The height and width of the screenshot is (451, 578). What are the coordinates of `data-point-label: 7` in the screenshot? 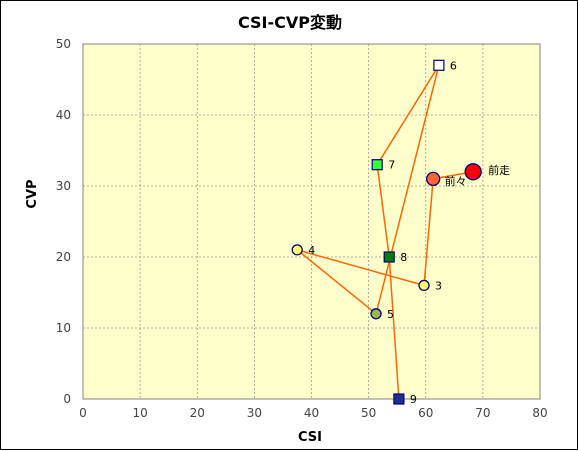 It's located at (391, 165).